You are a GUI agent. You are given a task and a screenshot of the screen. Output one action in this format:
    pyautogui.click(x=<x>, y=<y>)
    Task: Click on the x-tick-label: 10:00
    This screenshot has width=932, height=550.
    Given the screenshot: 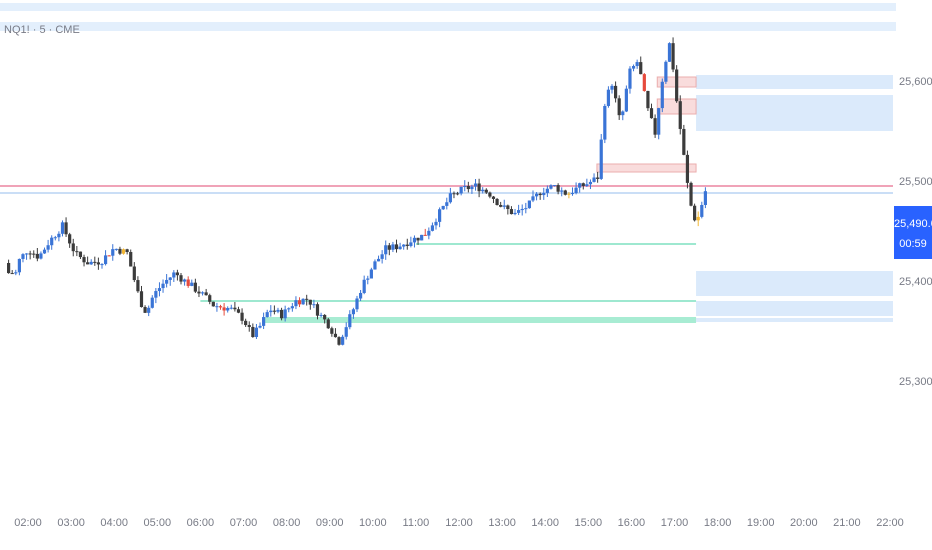 What is the action you would take?
    pyautogui.click(x=373, y=523)
    